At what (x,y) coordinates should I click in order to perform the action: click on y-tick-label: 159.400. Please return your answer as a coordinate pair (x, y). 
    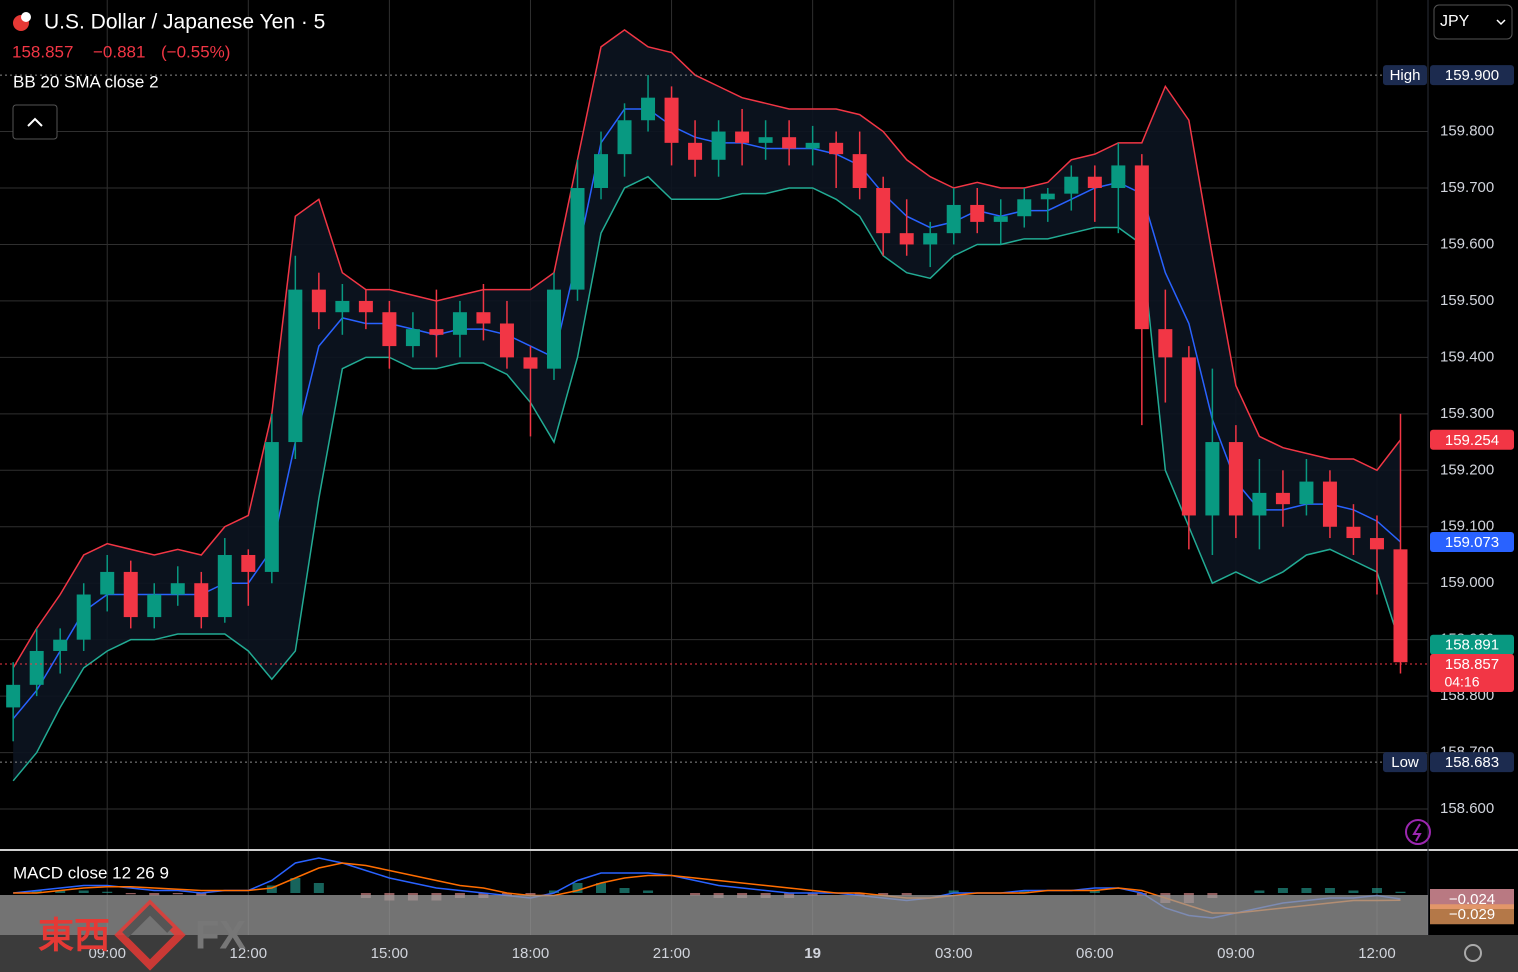
    Looking at the image, I should click on (1467, 356).